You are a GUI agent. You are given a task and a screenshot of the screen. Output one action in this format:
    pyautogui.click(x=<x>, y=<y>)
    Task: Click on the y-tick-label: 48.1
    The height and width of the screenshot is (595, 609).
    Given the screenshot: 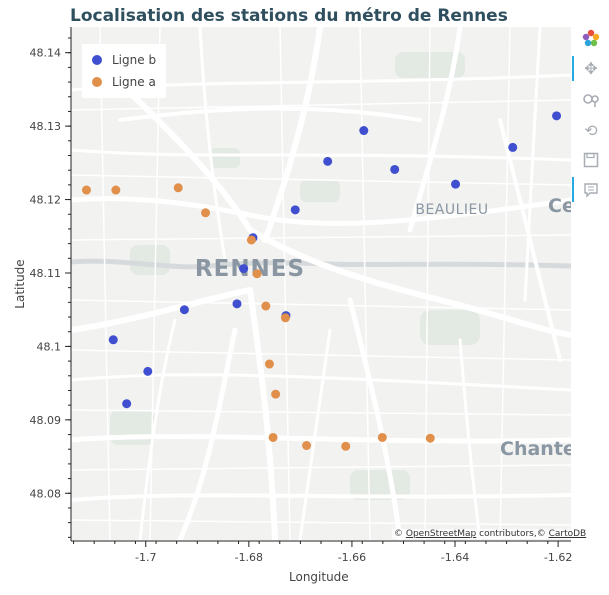 What is the action you would take?
    pyautogui.click(x=49, y=346)
    